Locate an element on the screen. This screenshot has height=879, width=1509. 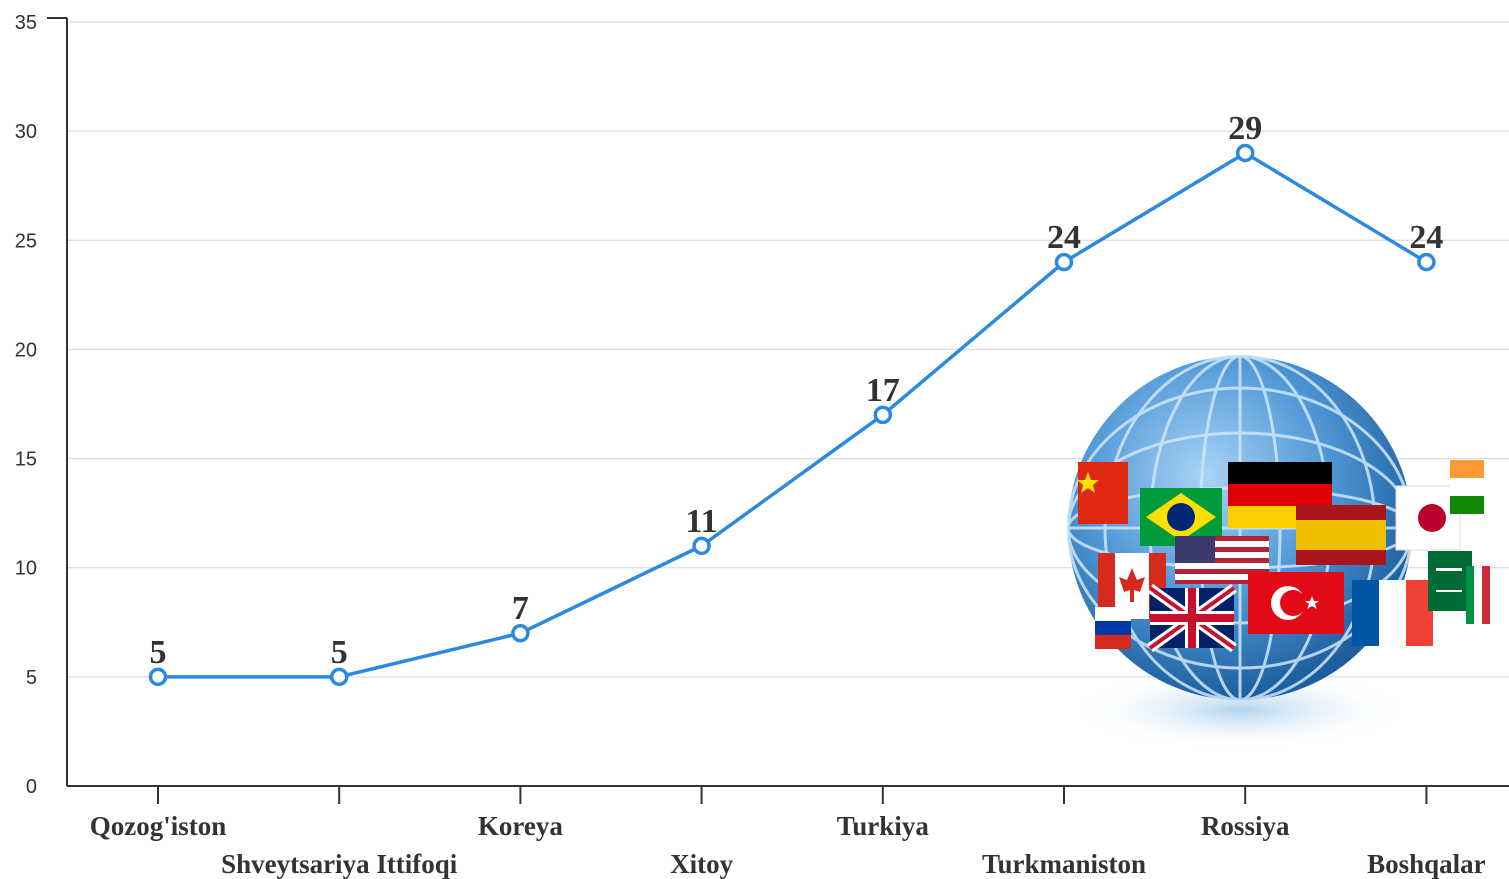
y-tick-label: 30 is located at coordinates (26, 132).